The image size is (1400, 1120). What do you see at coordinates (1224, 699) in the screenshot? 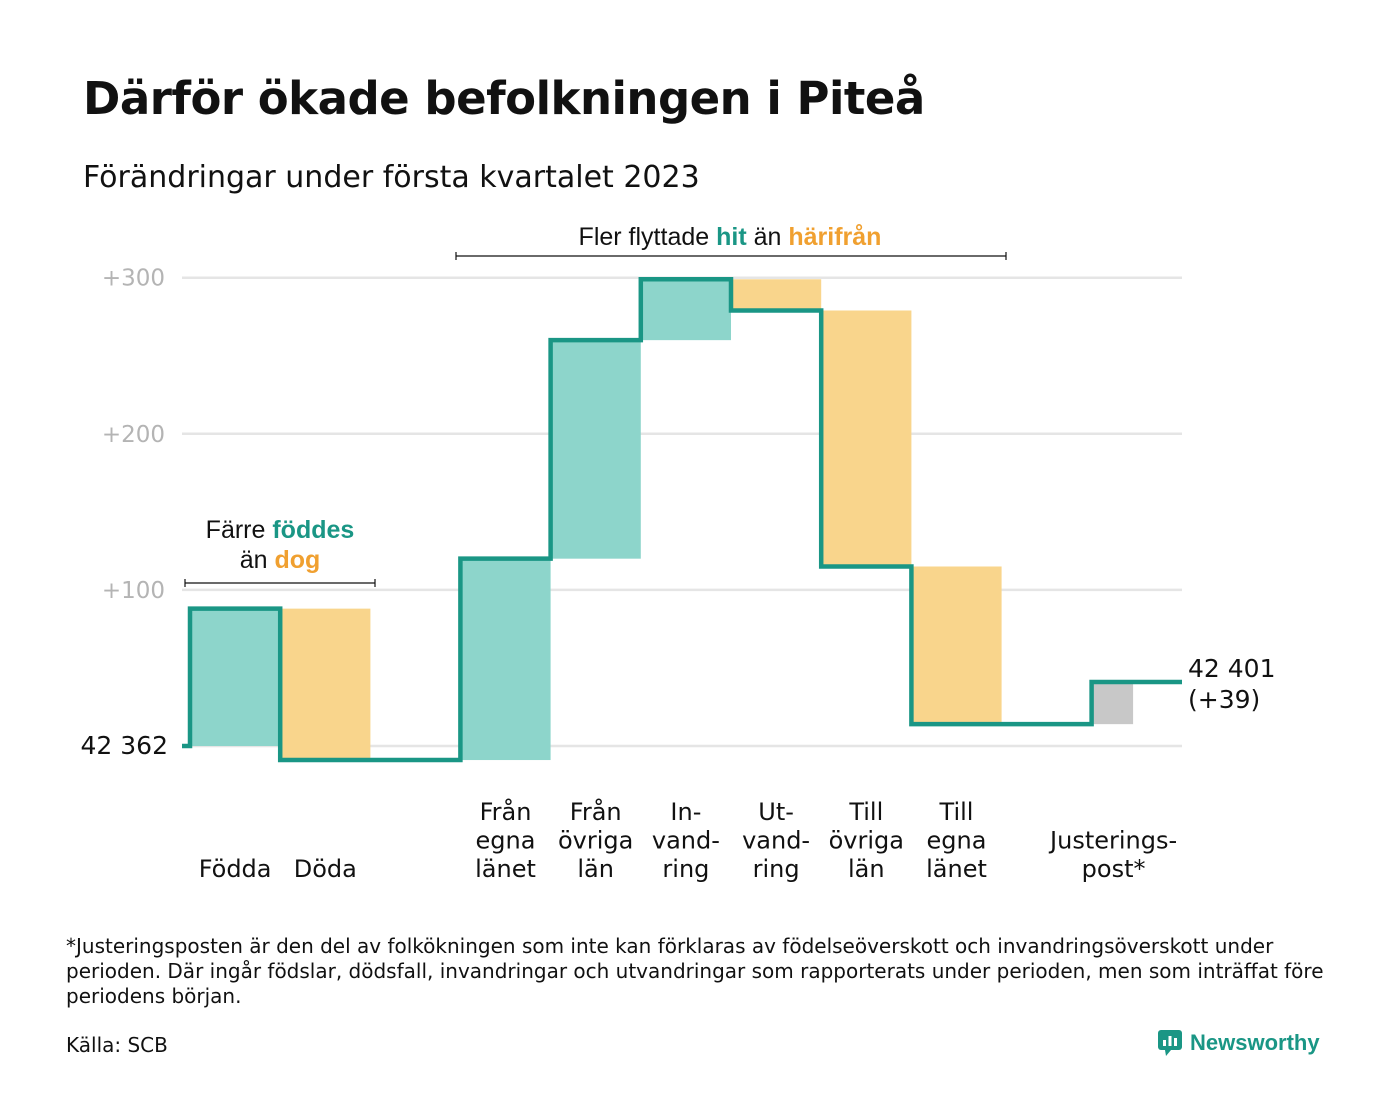
I see `end-change-label: (+39)` at bounding box center [1224, 699].